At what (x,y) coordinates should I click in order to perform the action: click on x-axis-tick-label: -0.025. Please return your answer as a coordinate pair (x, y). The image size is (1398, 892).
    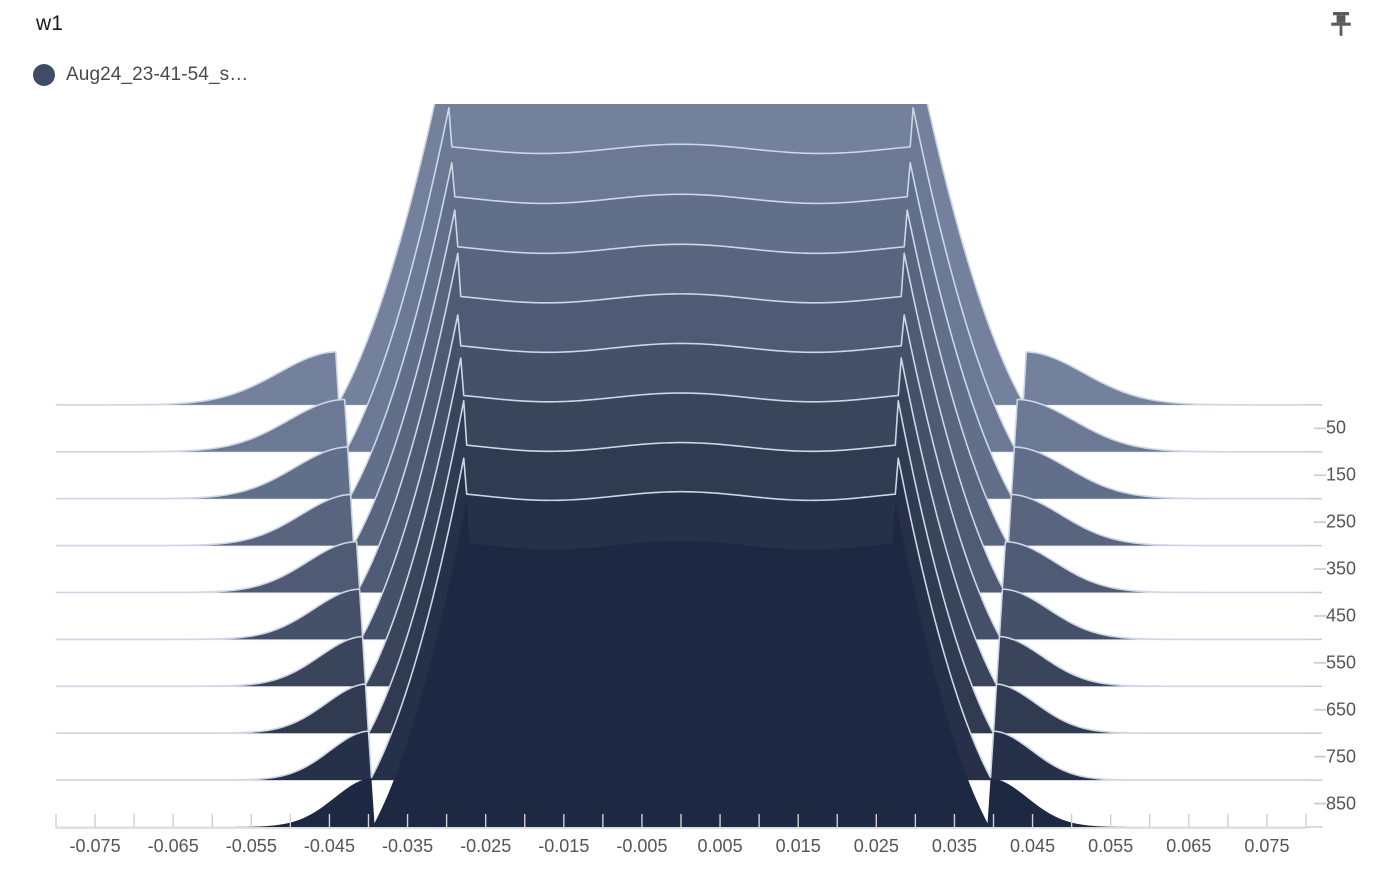
    Looking at the image, I should click on (486, 846).